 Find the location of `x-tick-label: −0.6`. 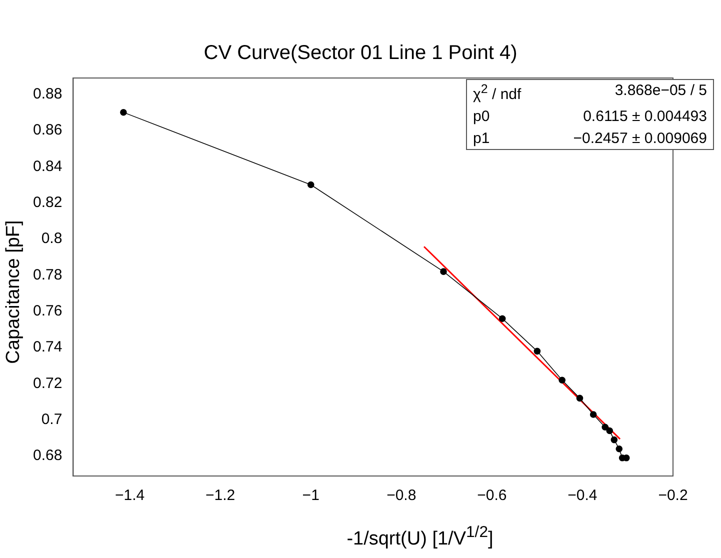

x-tick-label: −0.6 is located at coordinates (492, 495).